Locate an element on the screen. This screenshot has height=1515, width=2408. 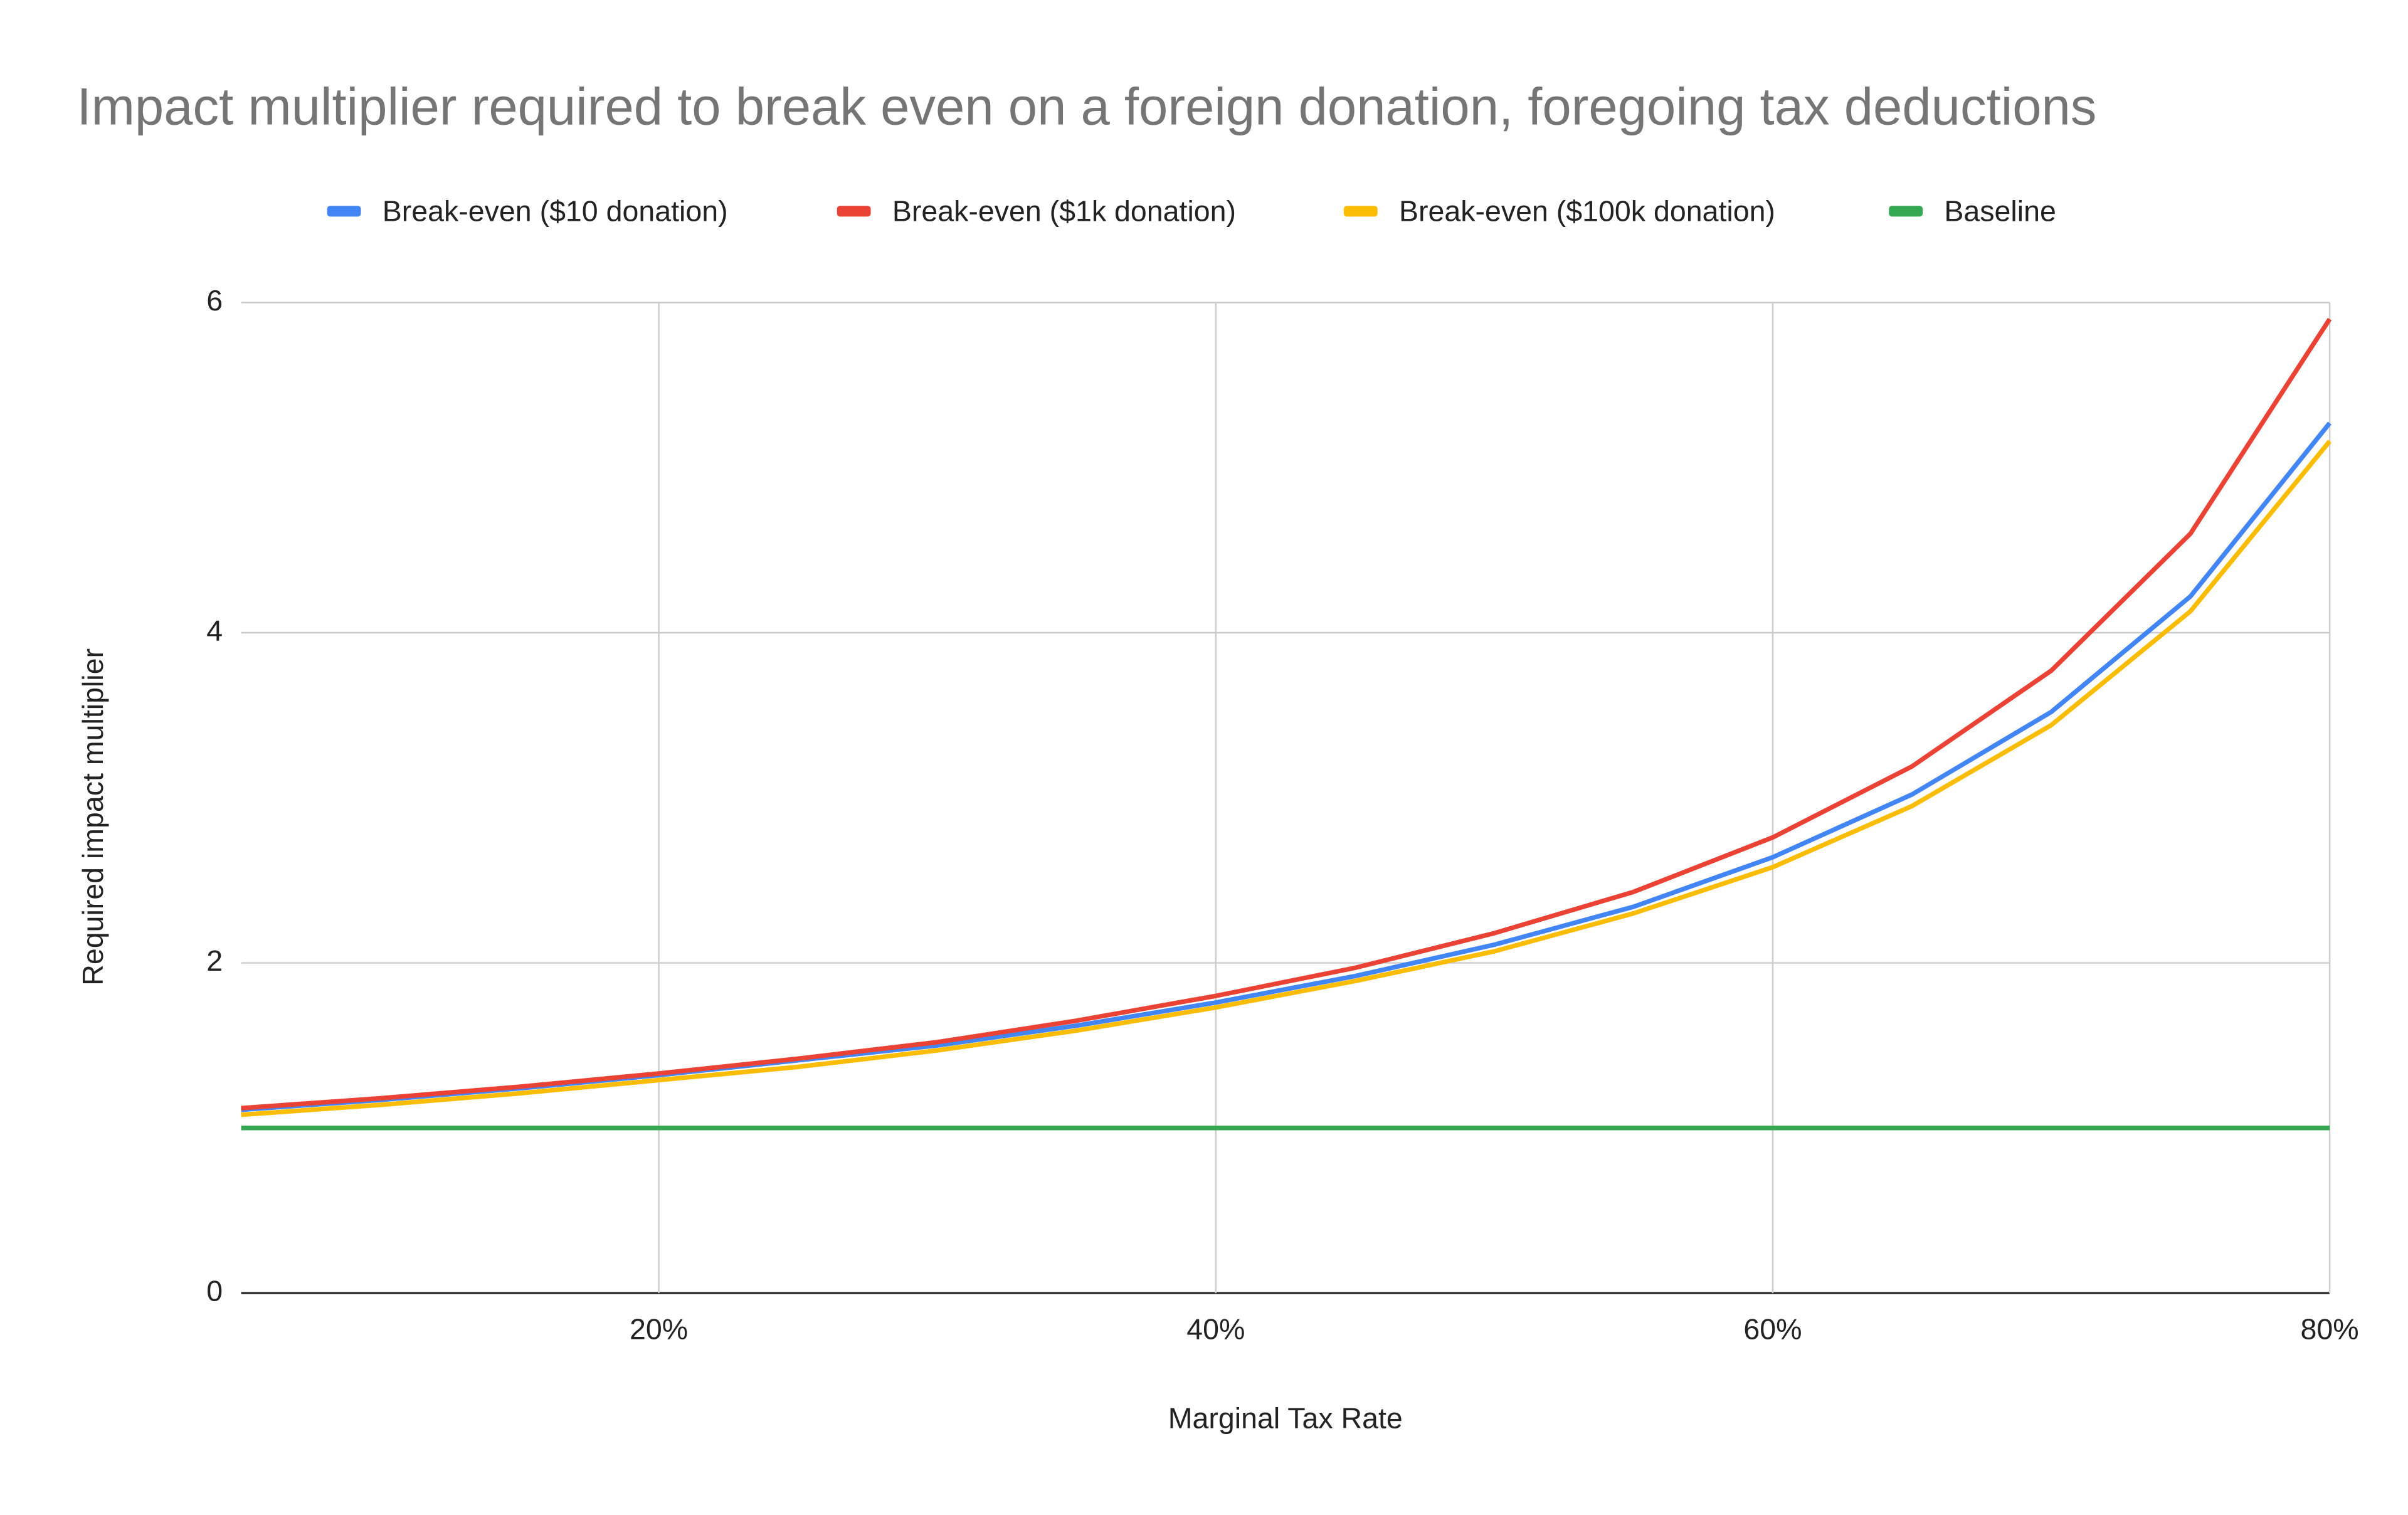
x-tick-label: 80% is located at coordinates (2330, 1329).